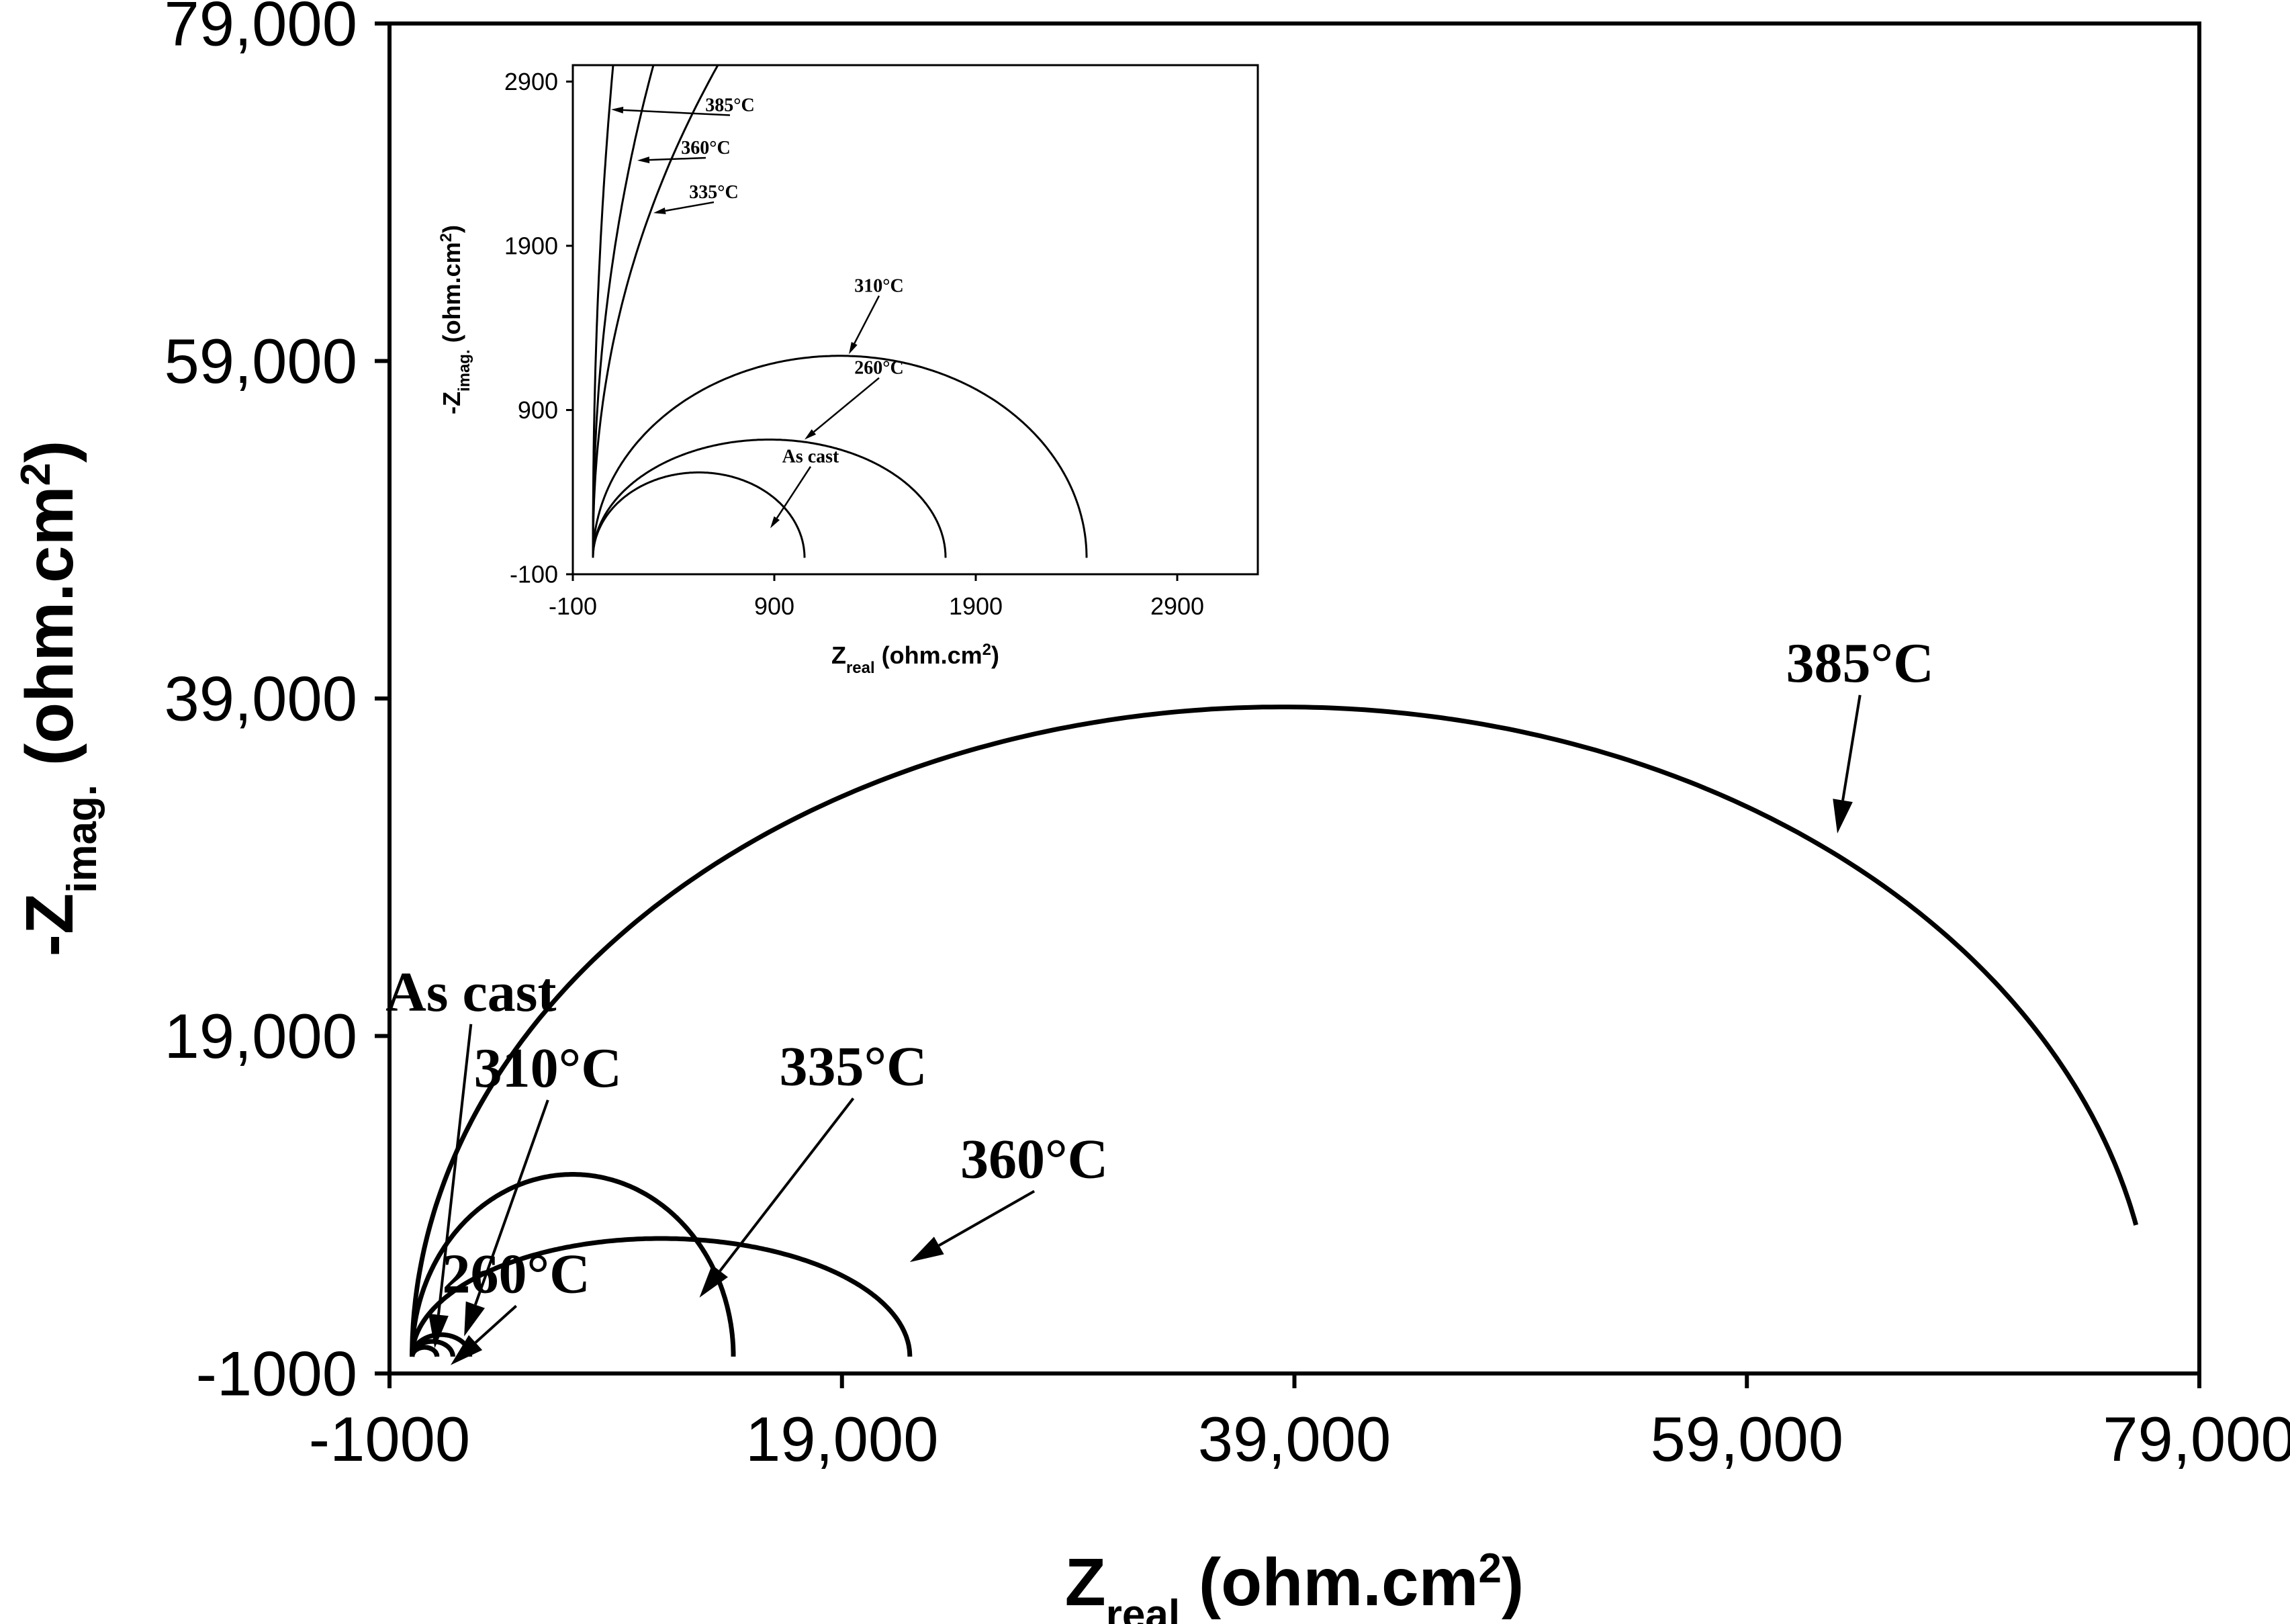  I want to click on inset-arrow-line-335-c, so click(690, 207).